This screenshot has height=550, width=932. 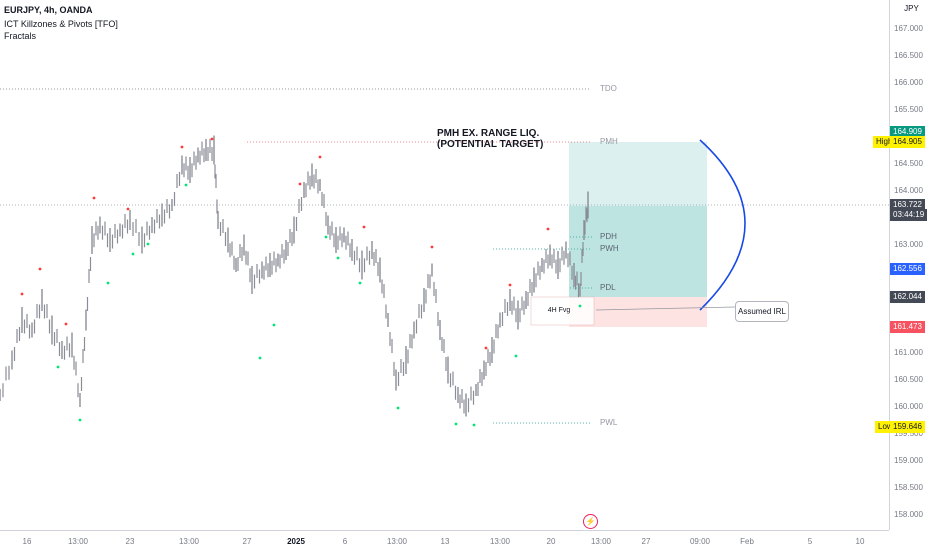 I want to click on stop-price-tag: 161.473, so click(x=907, y=327).